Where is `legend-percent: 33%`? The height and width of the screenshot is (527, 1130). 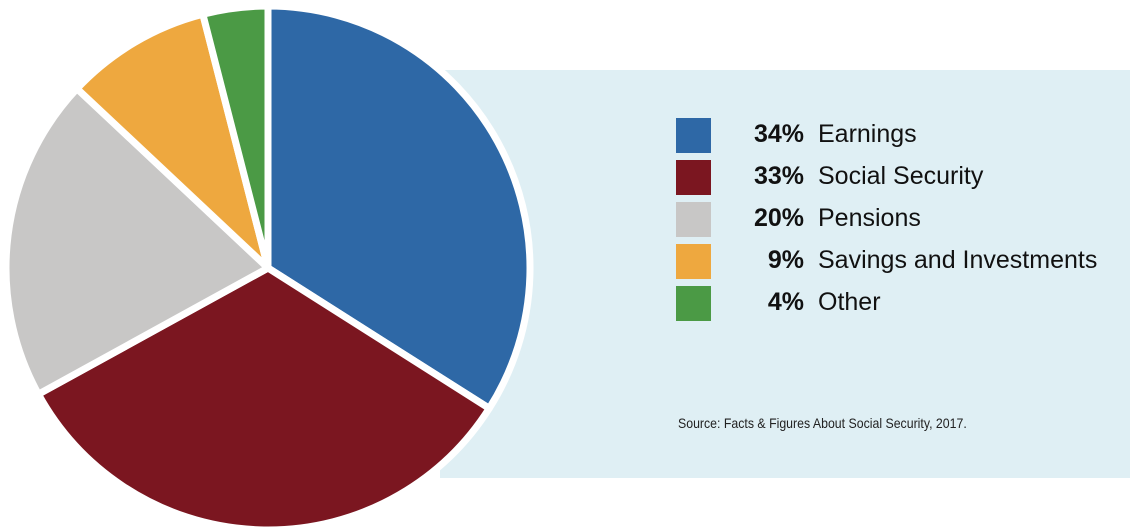 legend-percent: 33% is located at coordinates (778, 176).